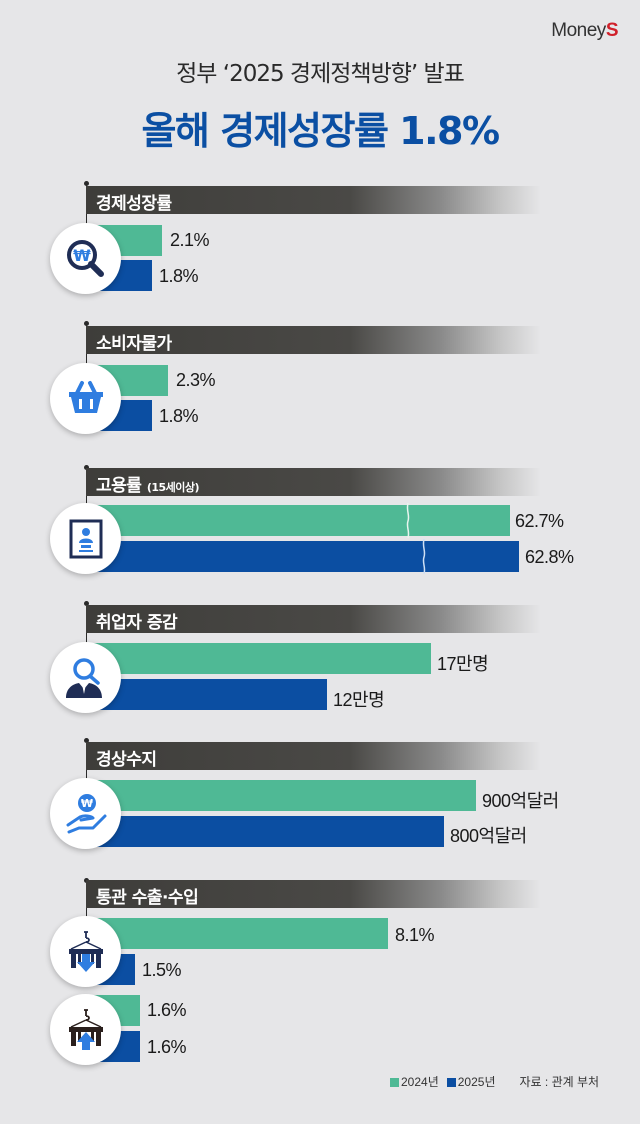 This screenshot has width=640, height=1124. I want to click on legend: 2024년 2025년 자료 : 관계 부처, so click(494, 1081).